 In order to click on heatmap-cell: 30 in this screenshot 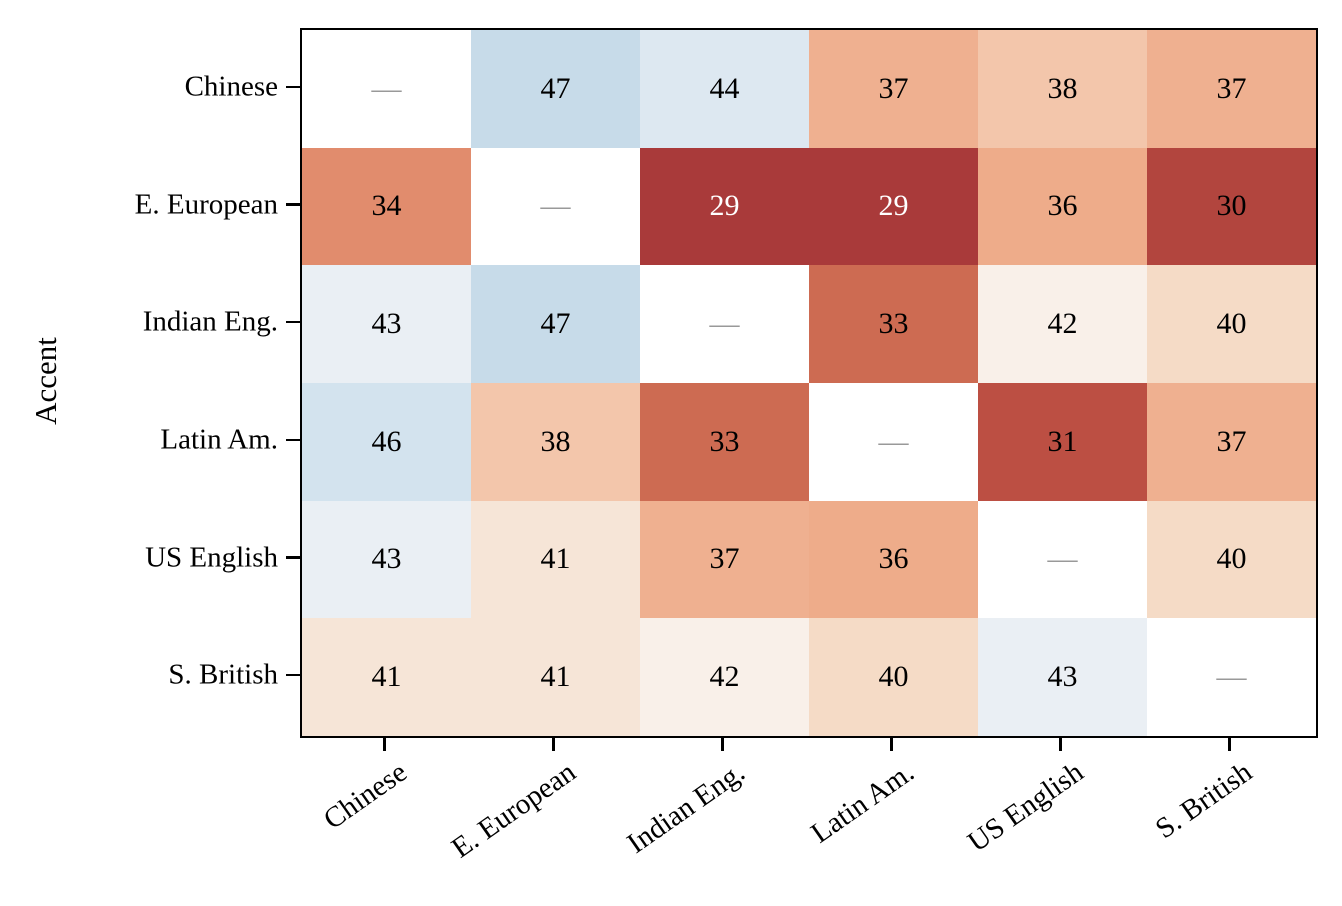, I will do `click(1231, 206)`.